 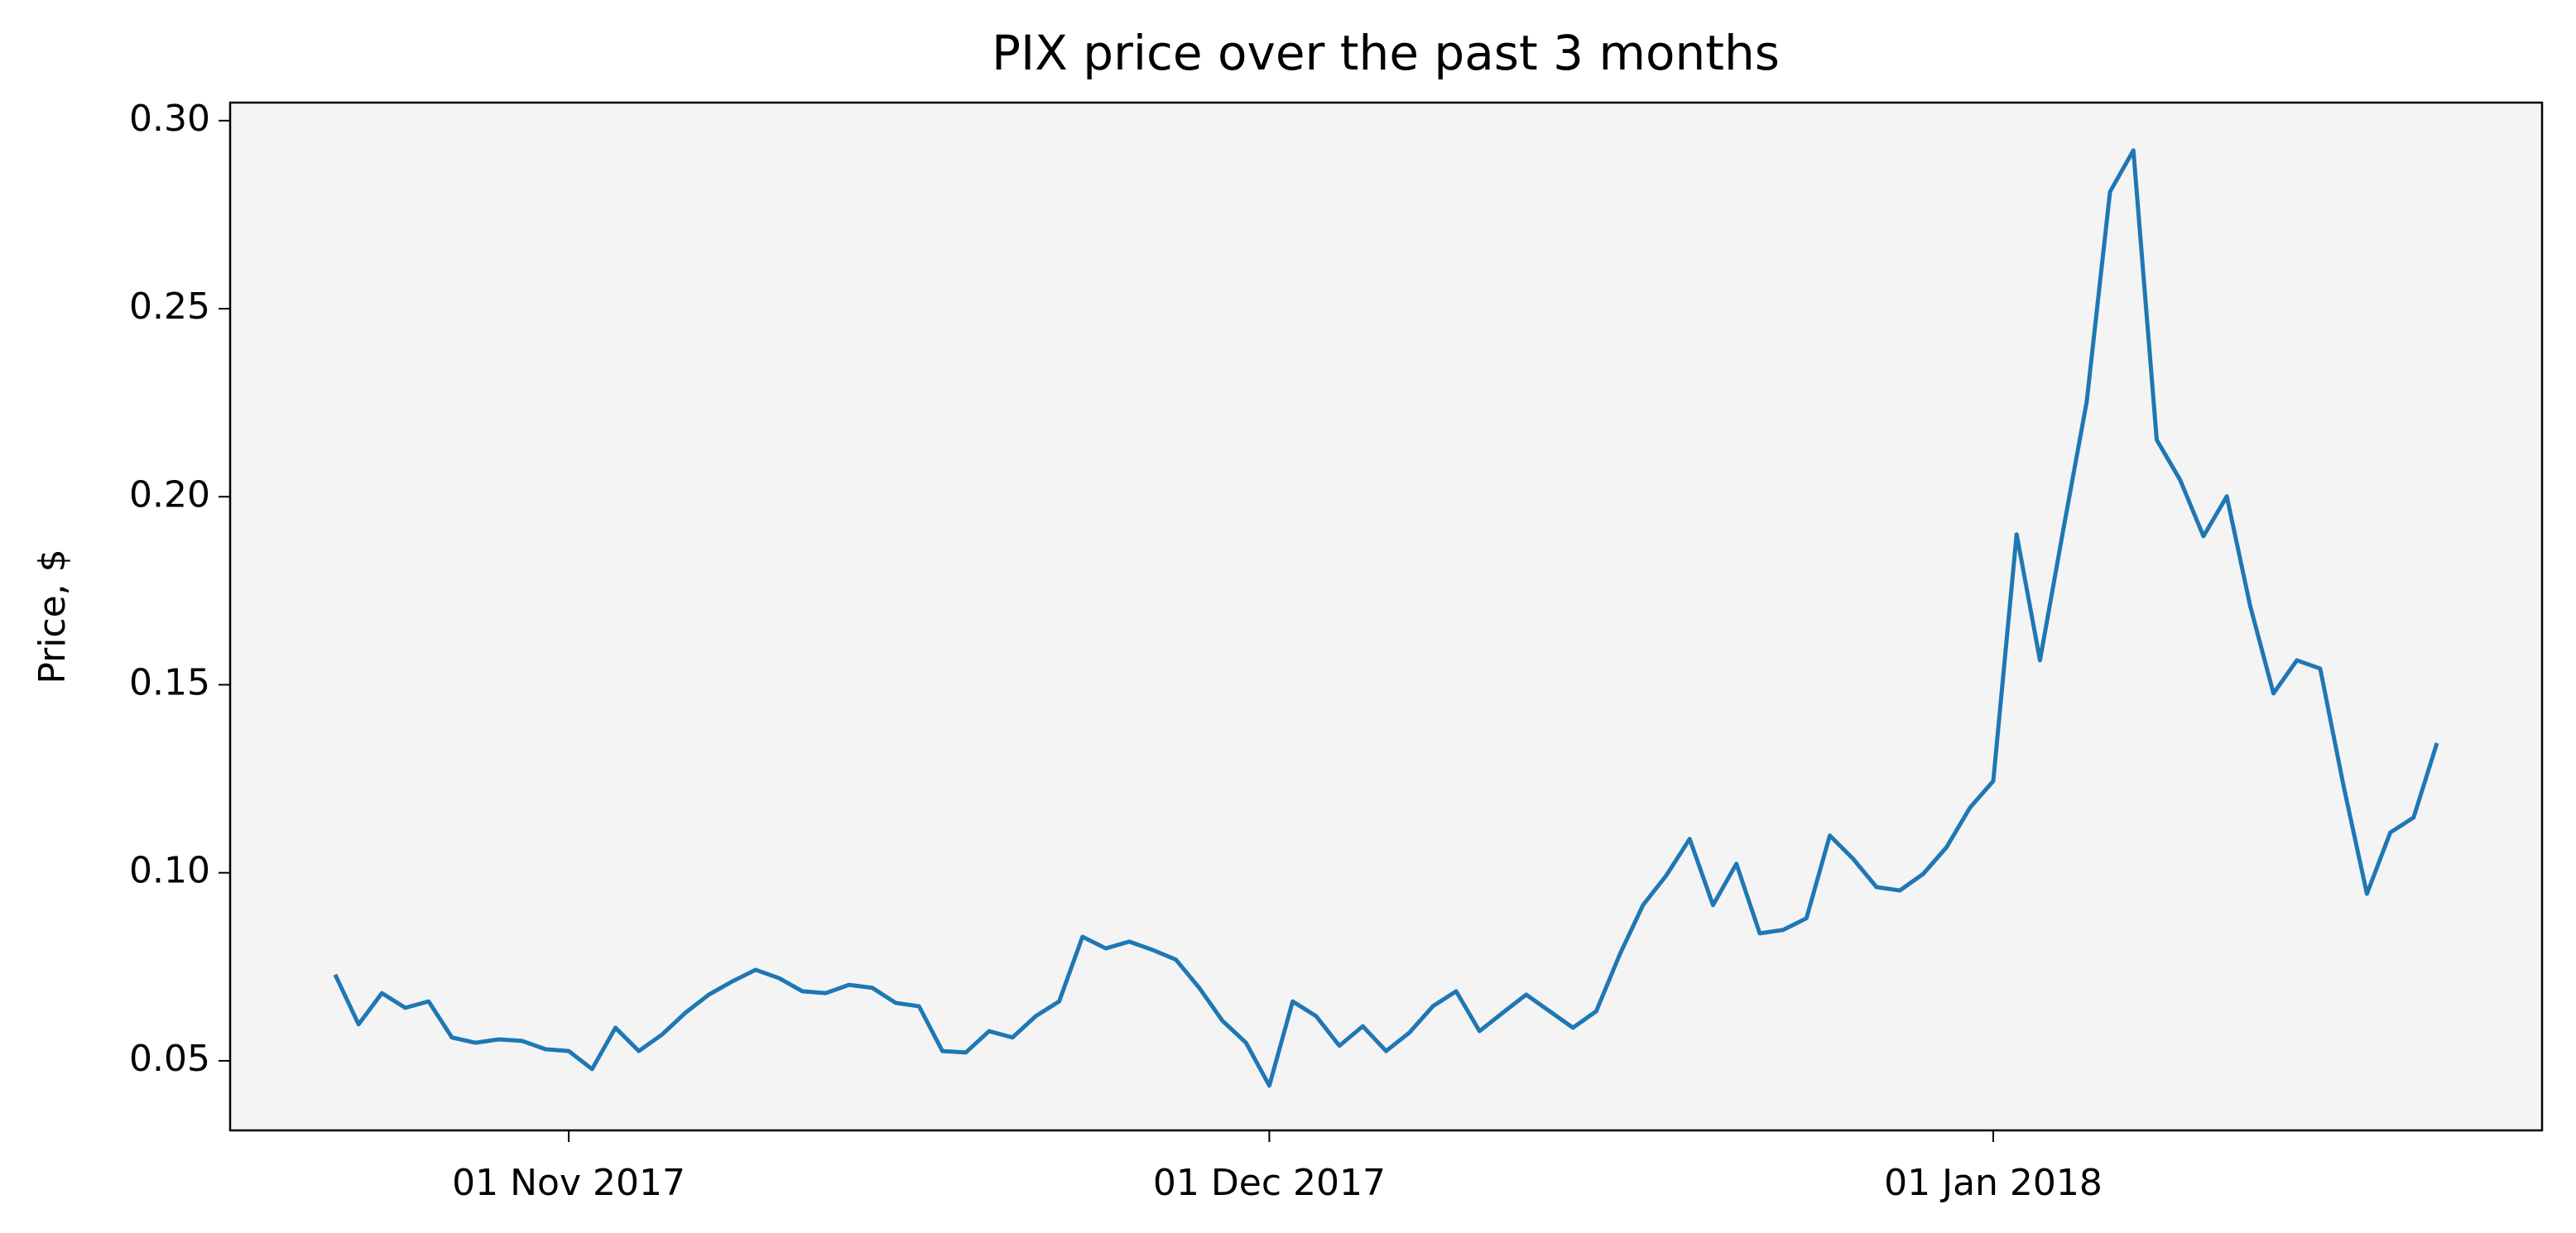 I want to click on y-tick-label: 0.05, so click(x=169, y=1059).